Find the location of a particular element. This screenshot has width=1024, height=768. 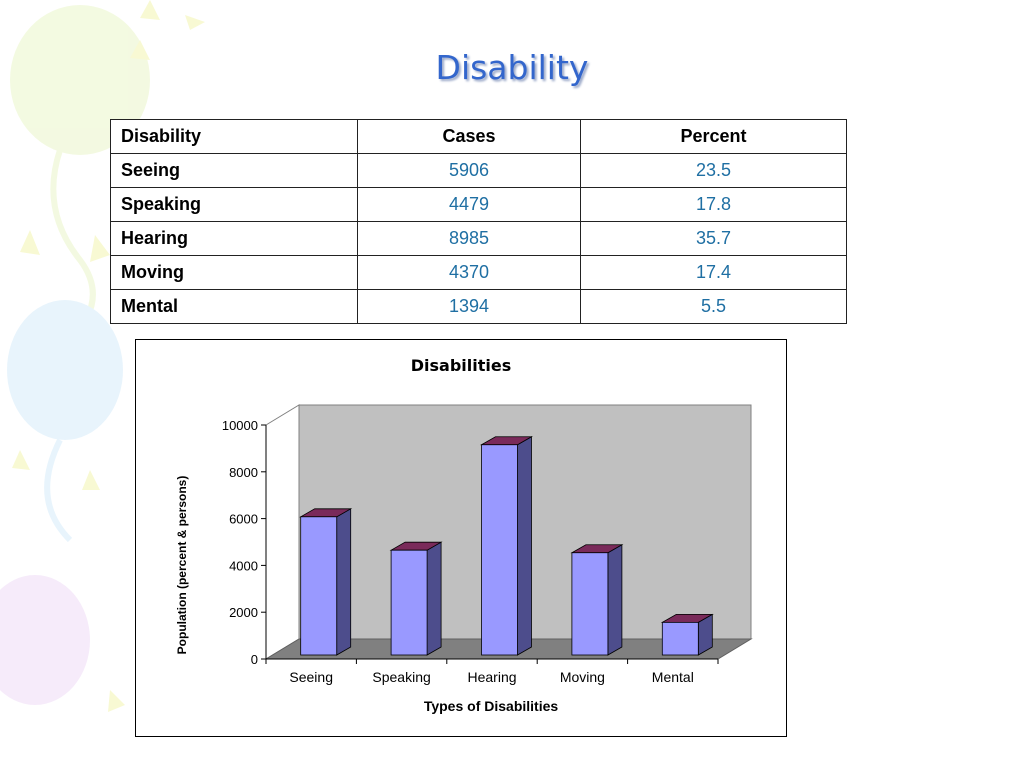

table-row: Seeing 5906 23.5 is located at coordinates (478, 170).